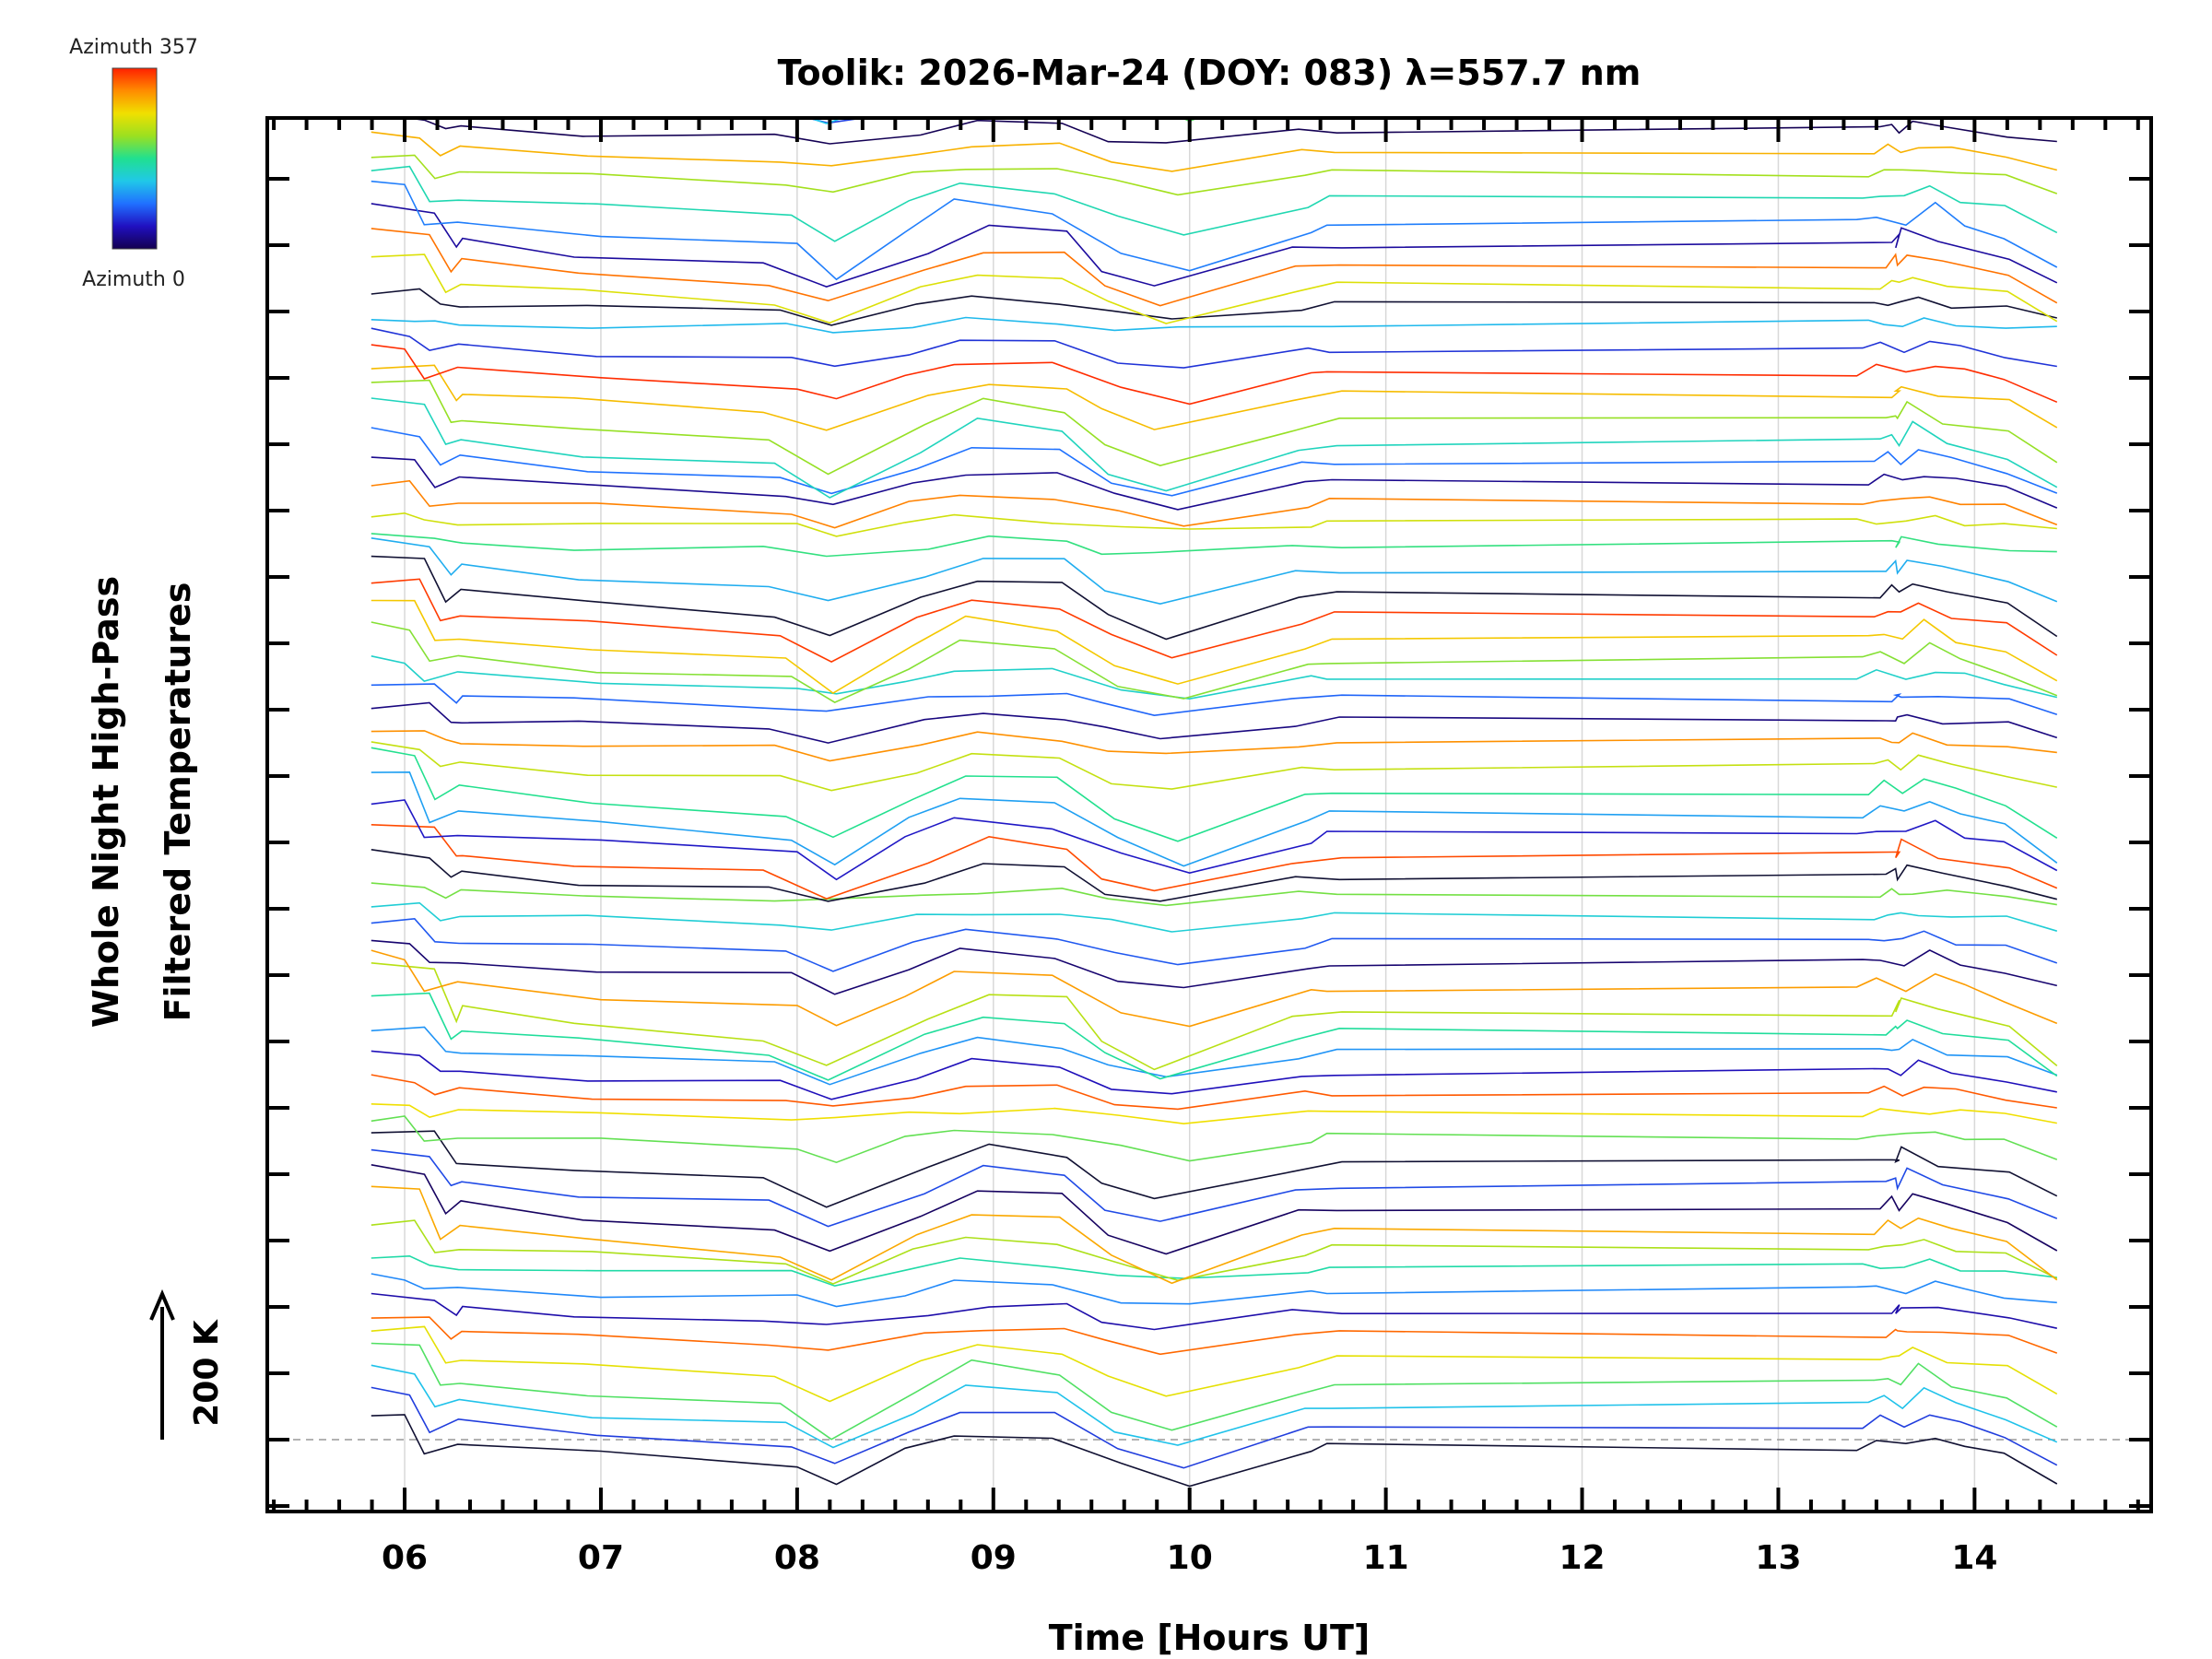 Image resolution: width=2212 pixels, height=1659 pixels. I want to click on x-tick-label: 12, so click(1582, 1558).